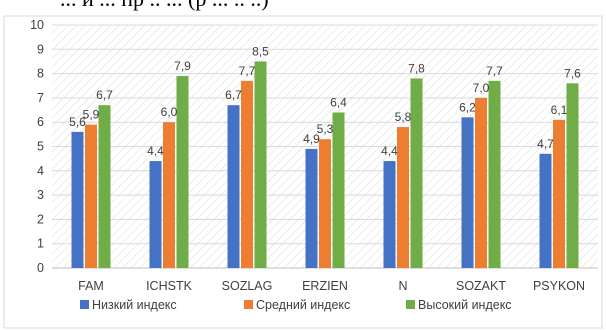 The width and height of the screenshot is (606, 331). I want to click on y-tick-label: 1, so click(40, 244).